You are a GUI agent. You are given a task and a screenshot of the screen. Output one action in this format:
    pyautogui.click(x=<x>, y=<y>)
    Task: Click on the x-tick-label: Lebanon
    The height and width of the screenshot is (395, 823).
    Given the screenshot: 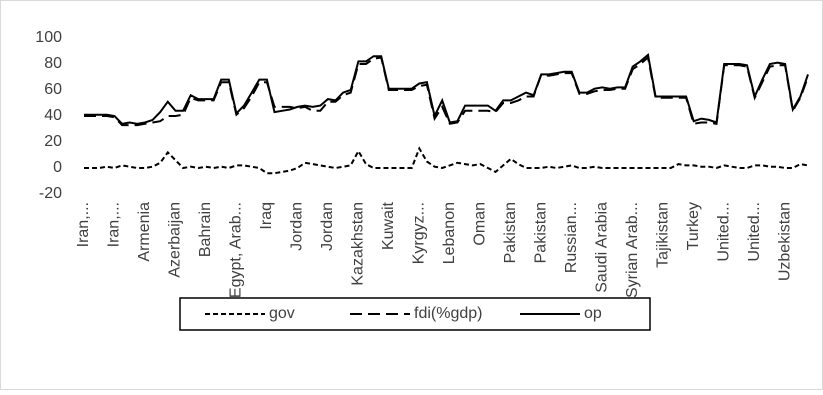 What is the action you would take?
    pyautogui.click(x=449, y=233)
    